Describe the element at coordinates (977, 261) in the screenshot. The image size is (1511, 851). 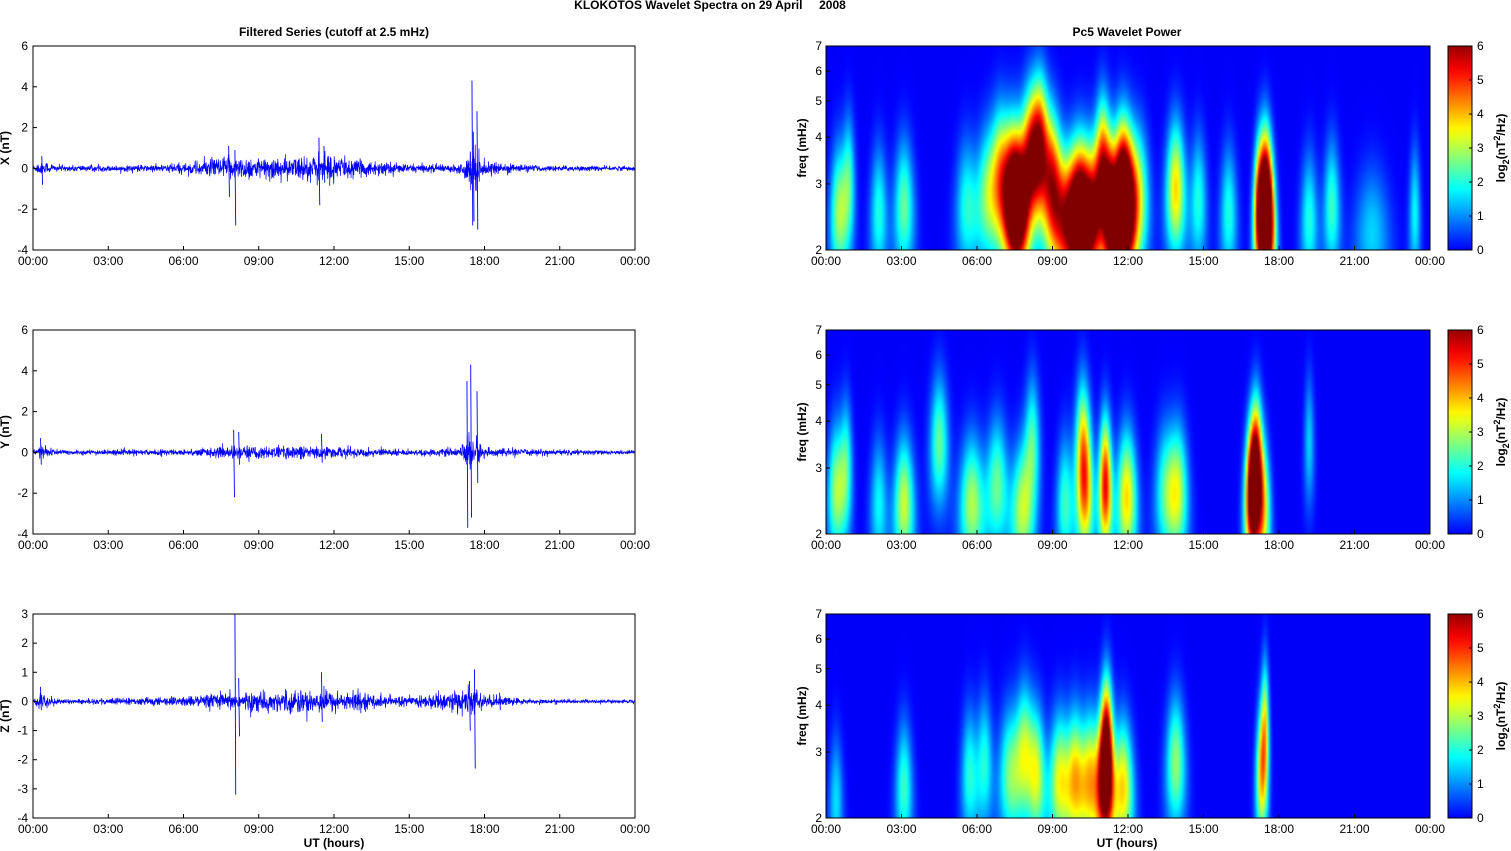
I see `wavelet-1-xtick-label: 06:00` at that location.